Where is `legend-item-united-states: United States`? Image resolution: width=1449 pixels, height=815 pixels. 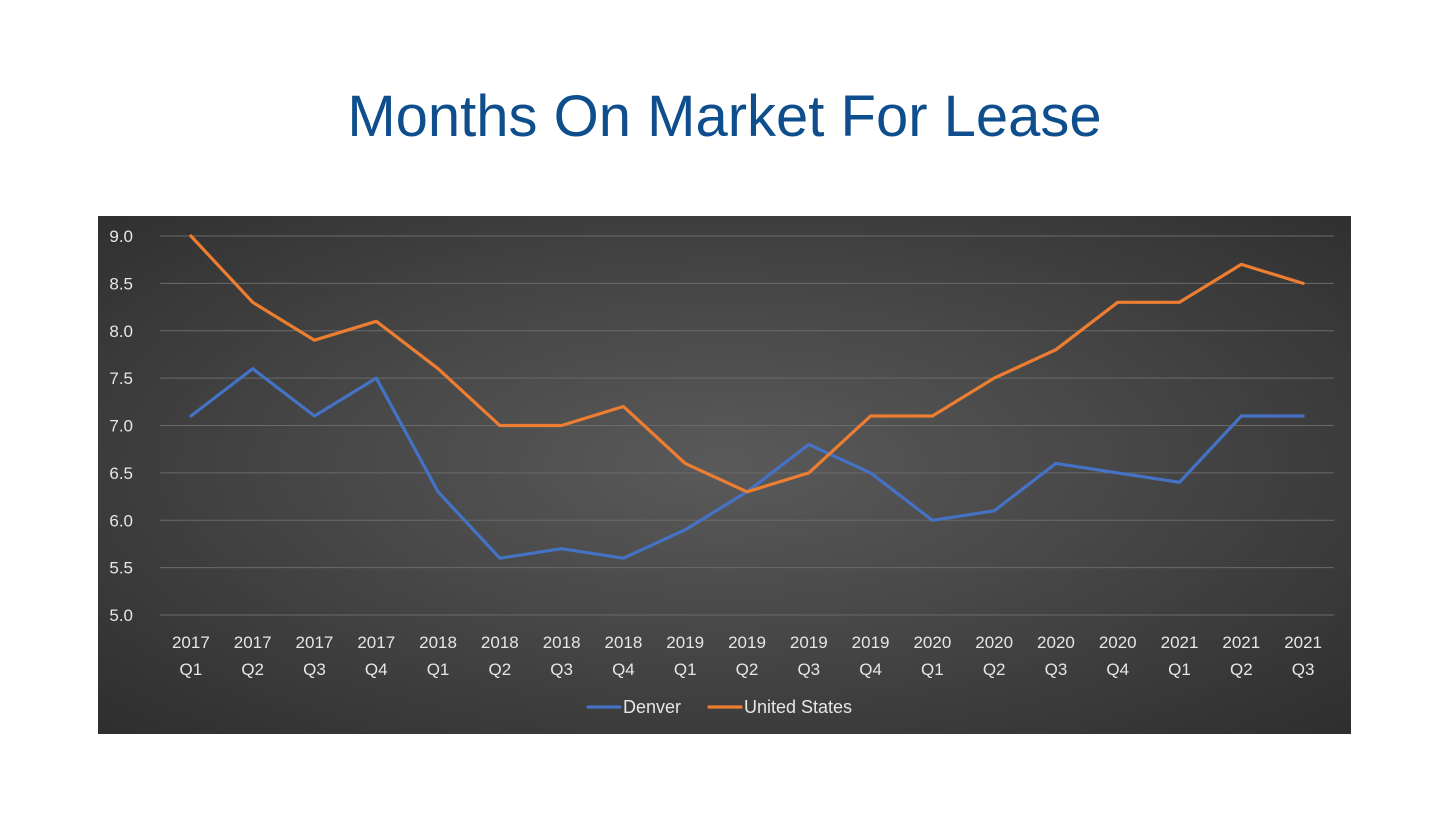 legend-item-united-states: United States is located at coordinates (779, 707).